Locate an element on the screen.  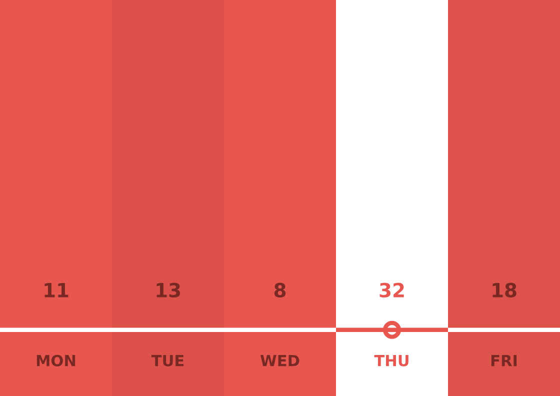
data-label: 13 is located at coordinates (168, 290).